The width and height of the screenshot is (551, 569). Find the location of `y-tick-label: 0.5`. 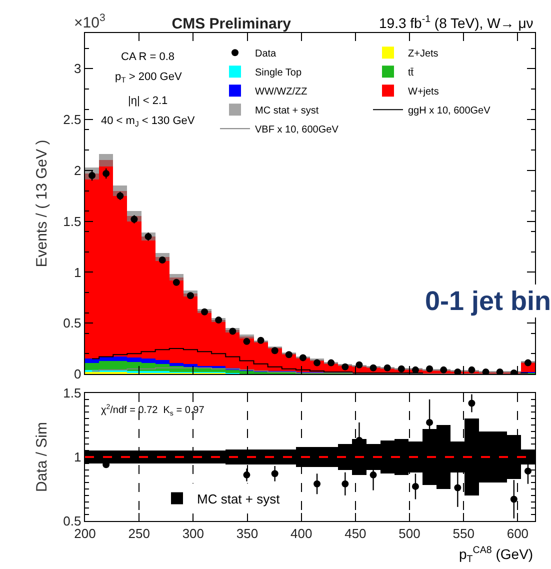

y-tick-label: 0.5 is located at coordinates (72, 323).